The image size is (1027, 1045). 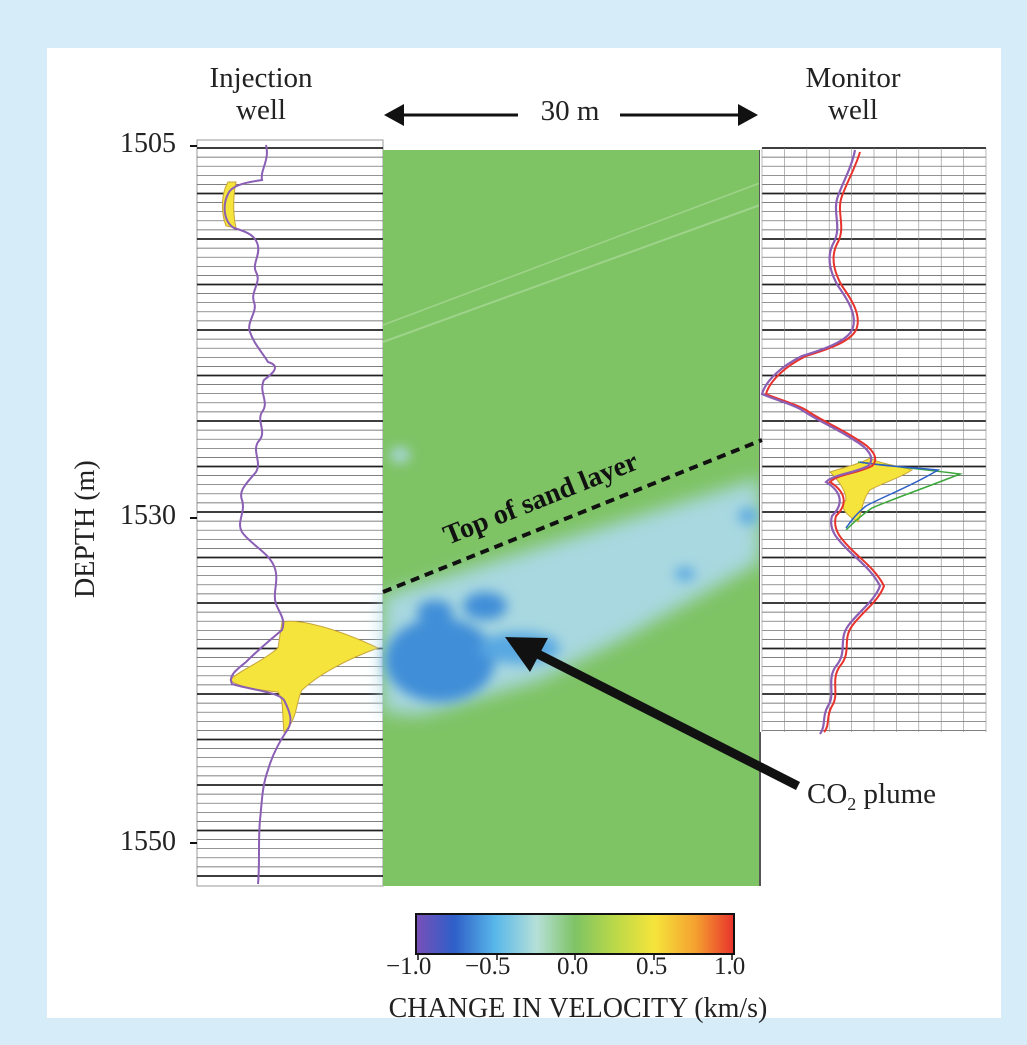 What do you see at coordinates (853, 110) in the screenshot?
I see `monitor-well-label-line2: well` at bounding box center [853, 110].